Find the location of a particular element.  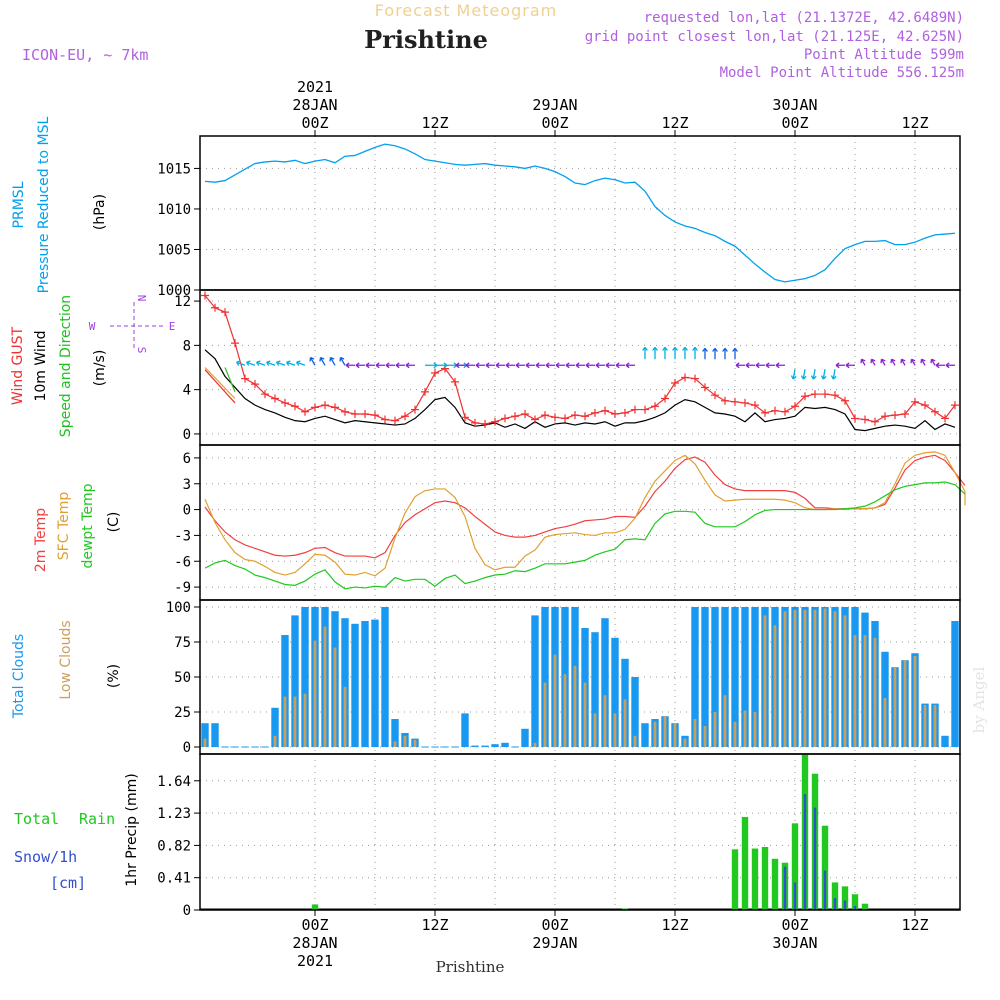

y-tick-label: 100 is located at coordinates (178, 608).